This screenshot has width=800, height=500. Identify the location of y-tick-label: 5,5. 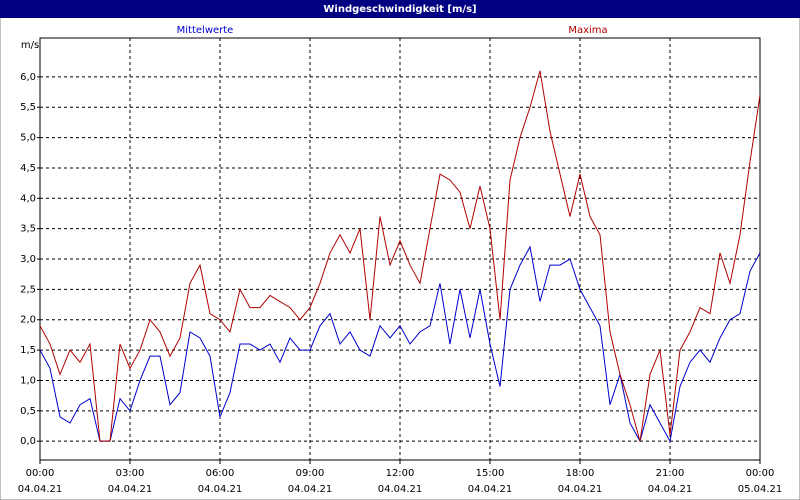
(28, 107).